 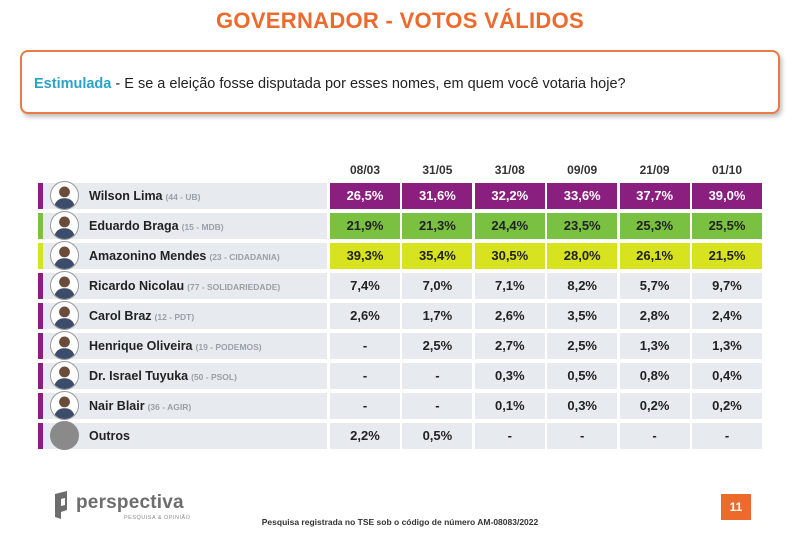 I want to click on candidate-cell: Carol Braz (12 - PDT), so click(x=186, y=315).